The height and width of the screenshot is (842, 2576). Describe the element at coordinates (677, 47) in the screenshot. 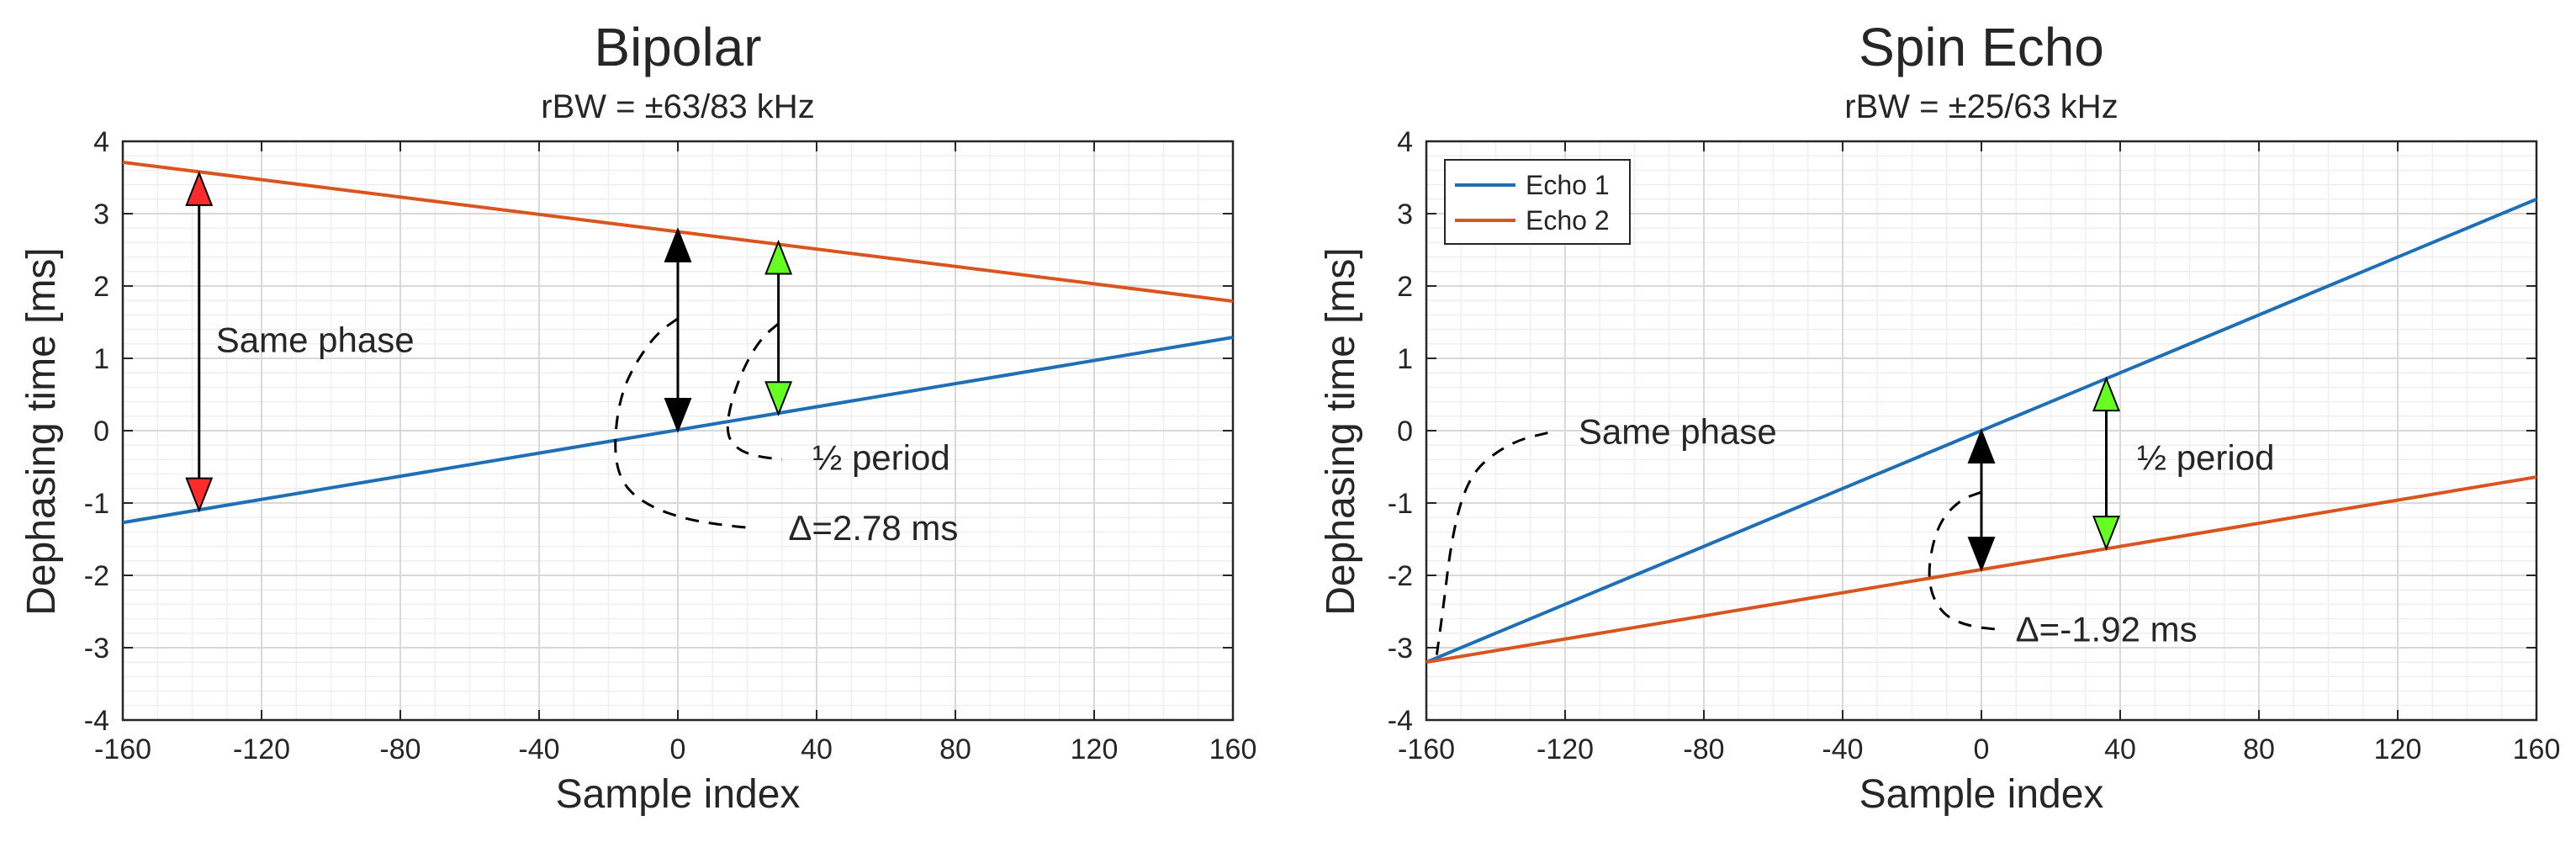

I see `chart-title: Bipolar` at that location.